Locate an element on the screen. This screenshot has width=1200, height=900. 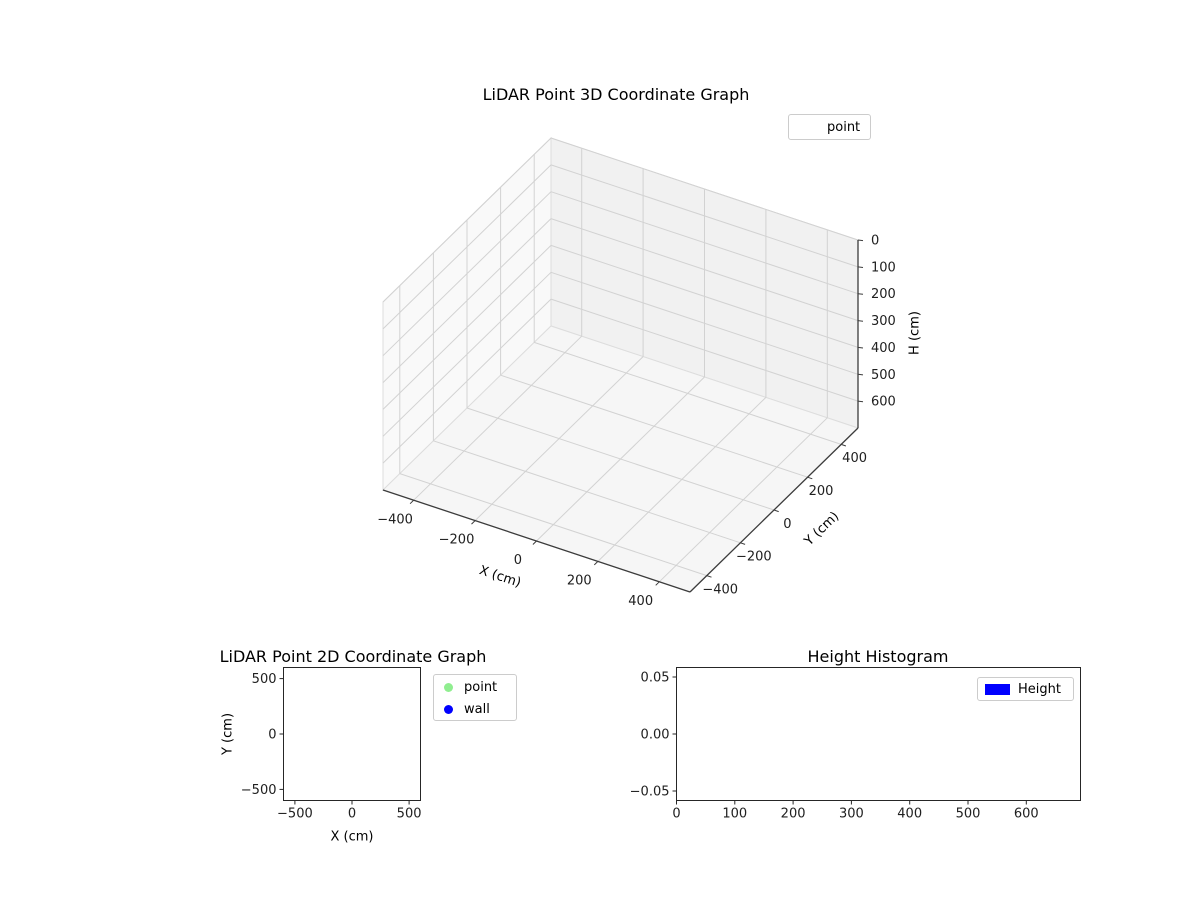
y-tick-label: −500 is located at coordinates (259, 790).